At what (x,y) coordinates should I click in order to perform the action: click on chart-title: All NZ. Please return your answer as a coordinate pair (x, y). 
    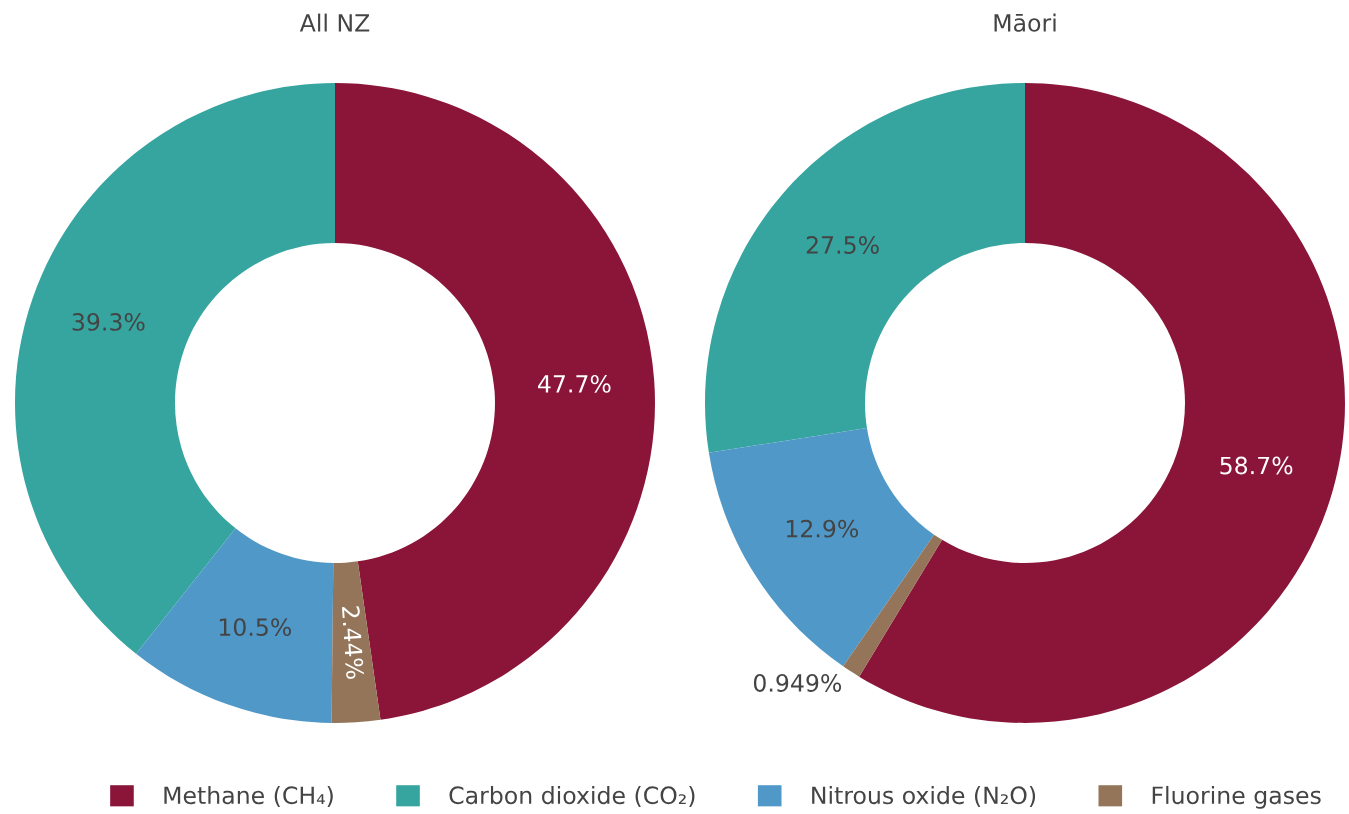
    Looking at the image, I should click on (334, 22).